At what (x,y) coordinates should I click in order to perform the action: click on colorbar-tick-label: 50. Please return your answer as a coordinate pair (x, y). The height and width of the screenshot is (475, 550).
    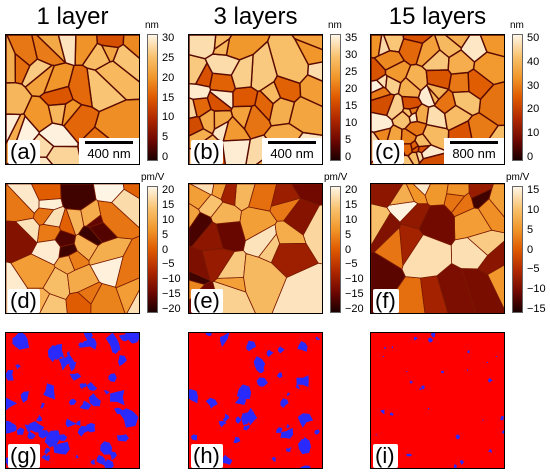
    Looking at the image, I should click on (533, 38).